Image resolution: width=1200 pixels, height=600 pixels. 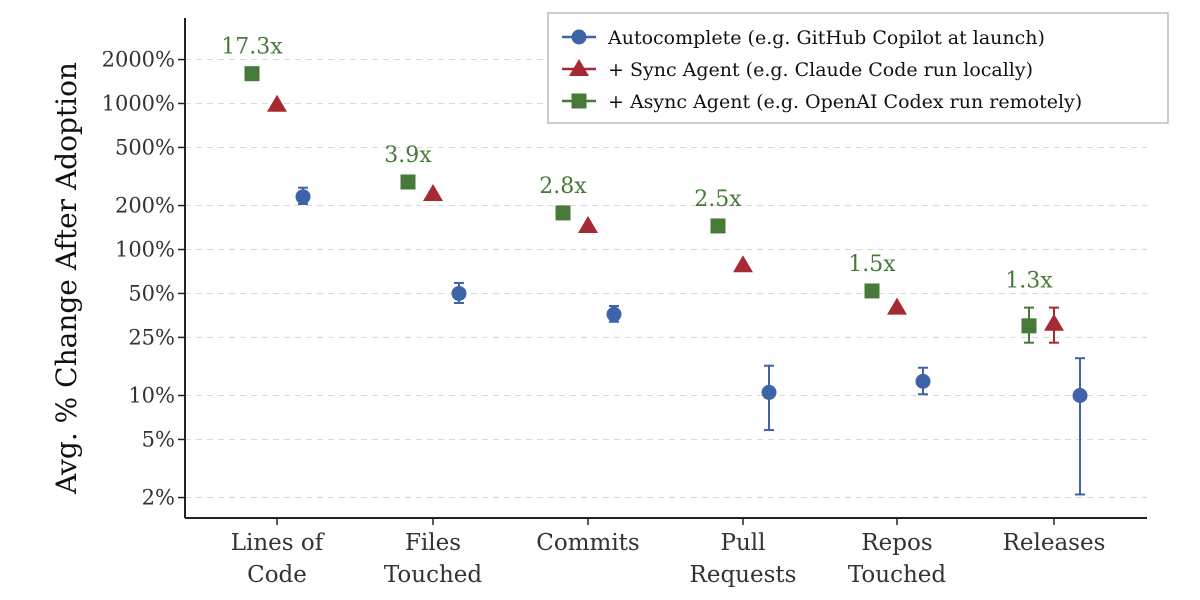 What do you see at coordinates (158, 498) in the screenshot?
I see `y-tick-label: 2%` at bounding box center [158, 498].